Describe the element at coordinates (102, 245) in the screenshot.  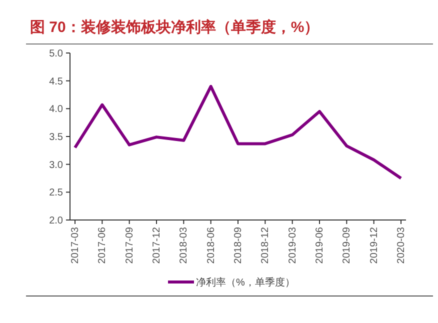
I see `x-tick-label: 2017-06` at that location.